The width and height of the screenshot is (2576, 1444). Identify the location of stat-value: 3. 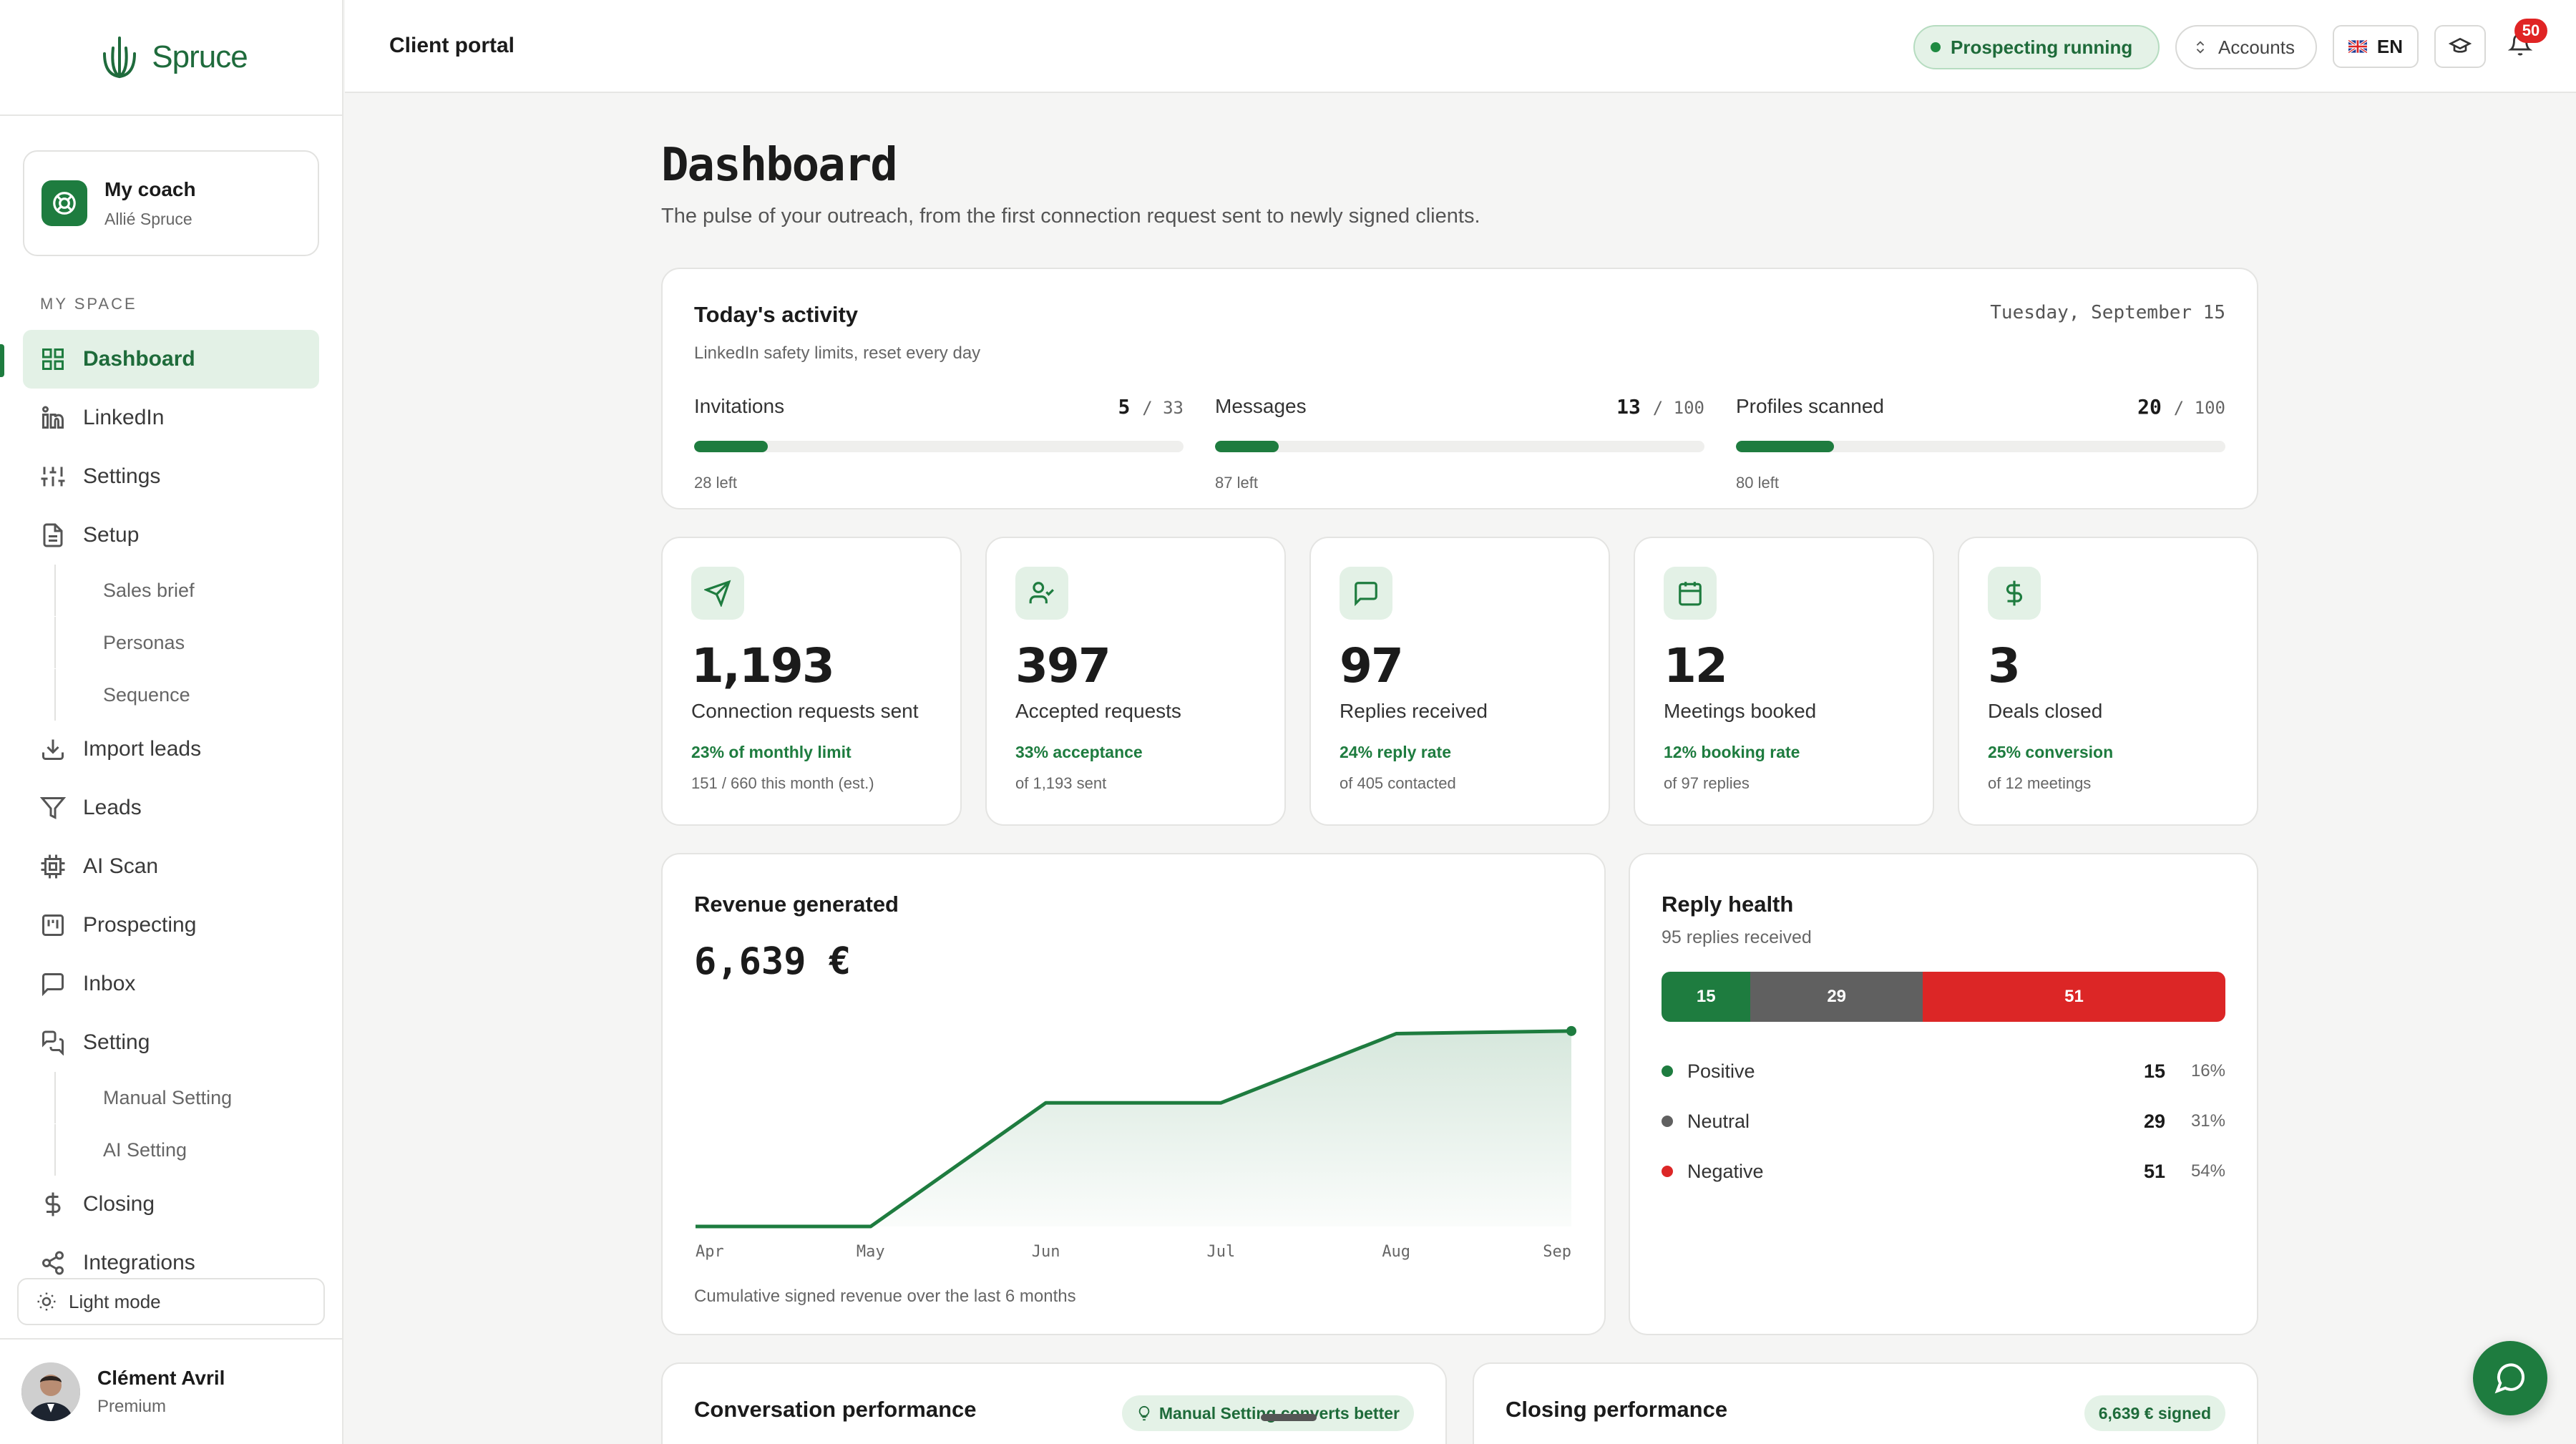
(2004, 666).